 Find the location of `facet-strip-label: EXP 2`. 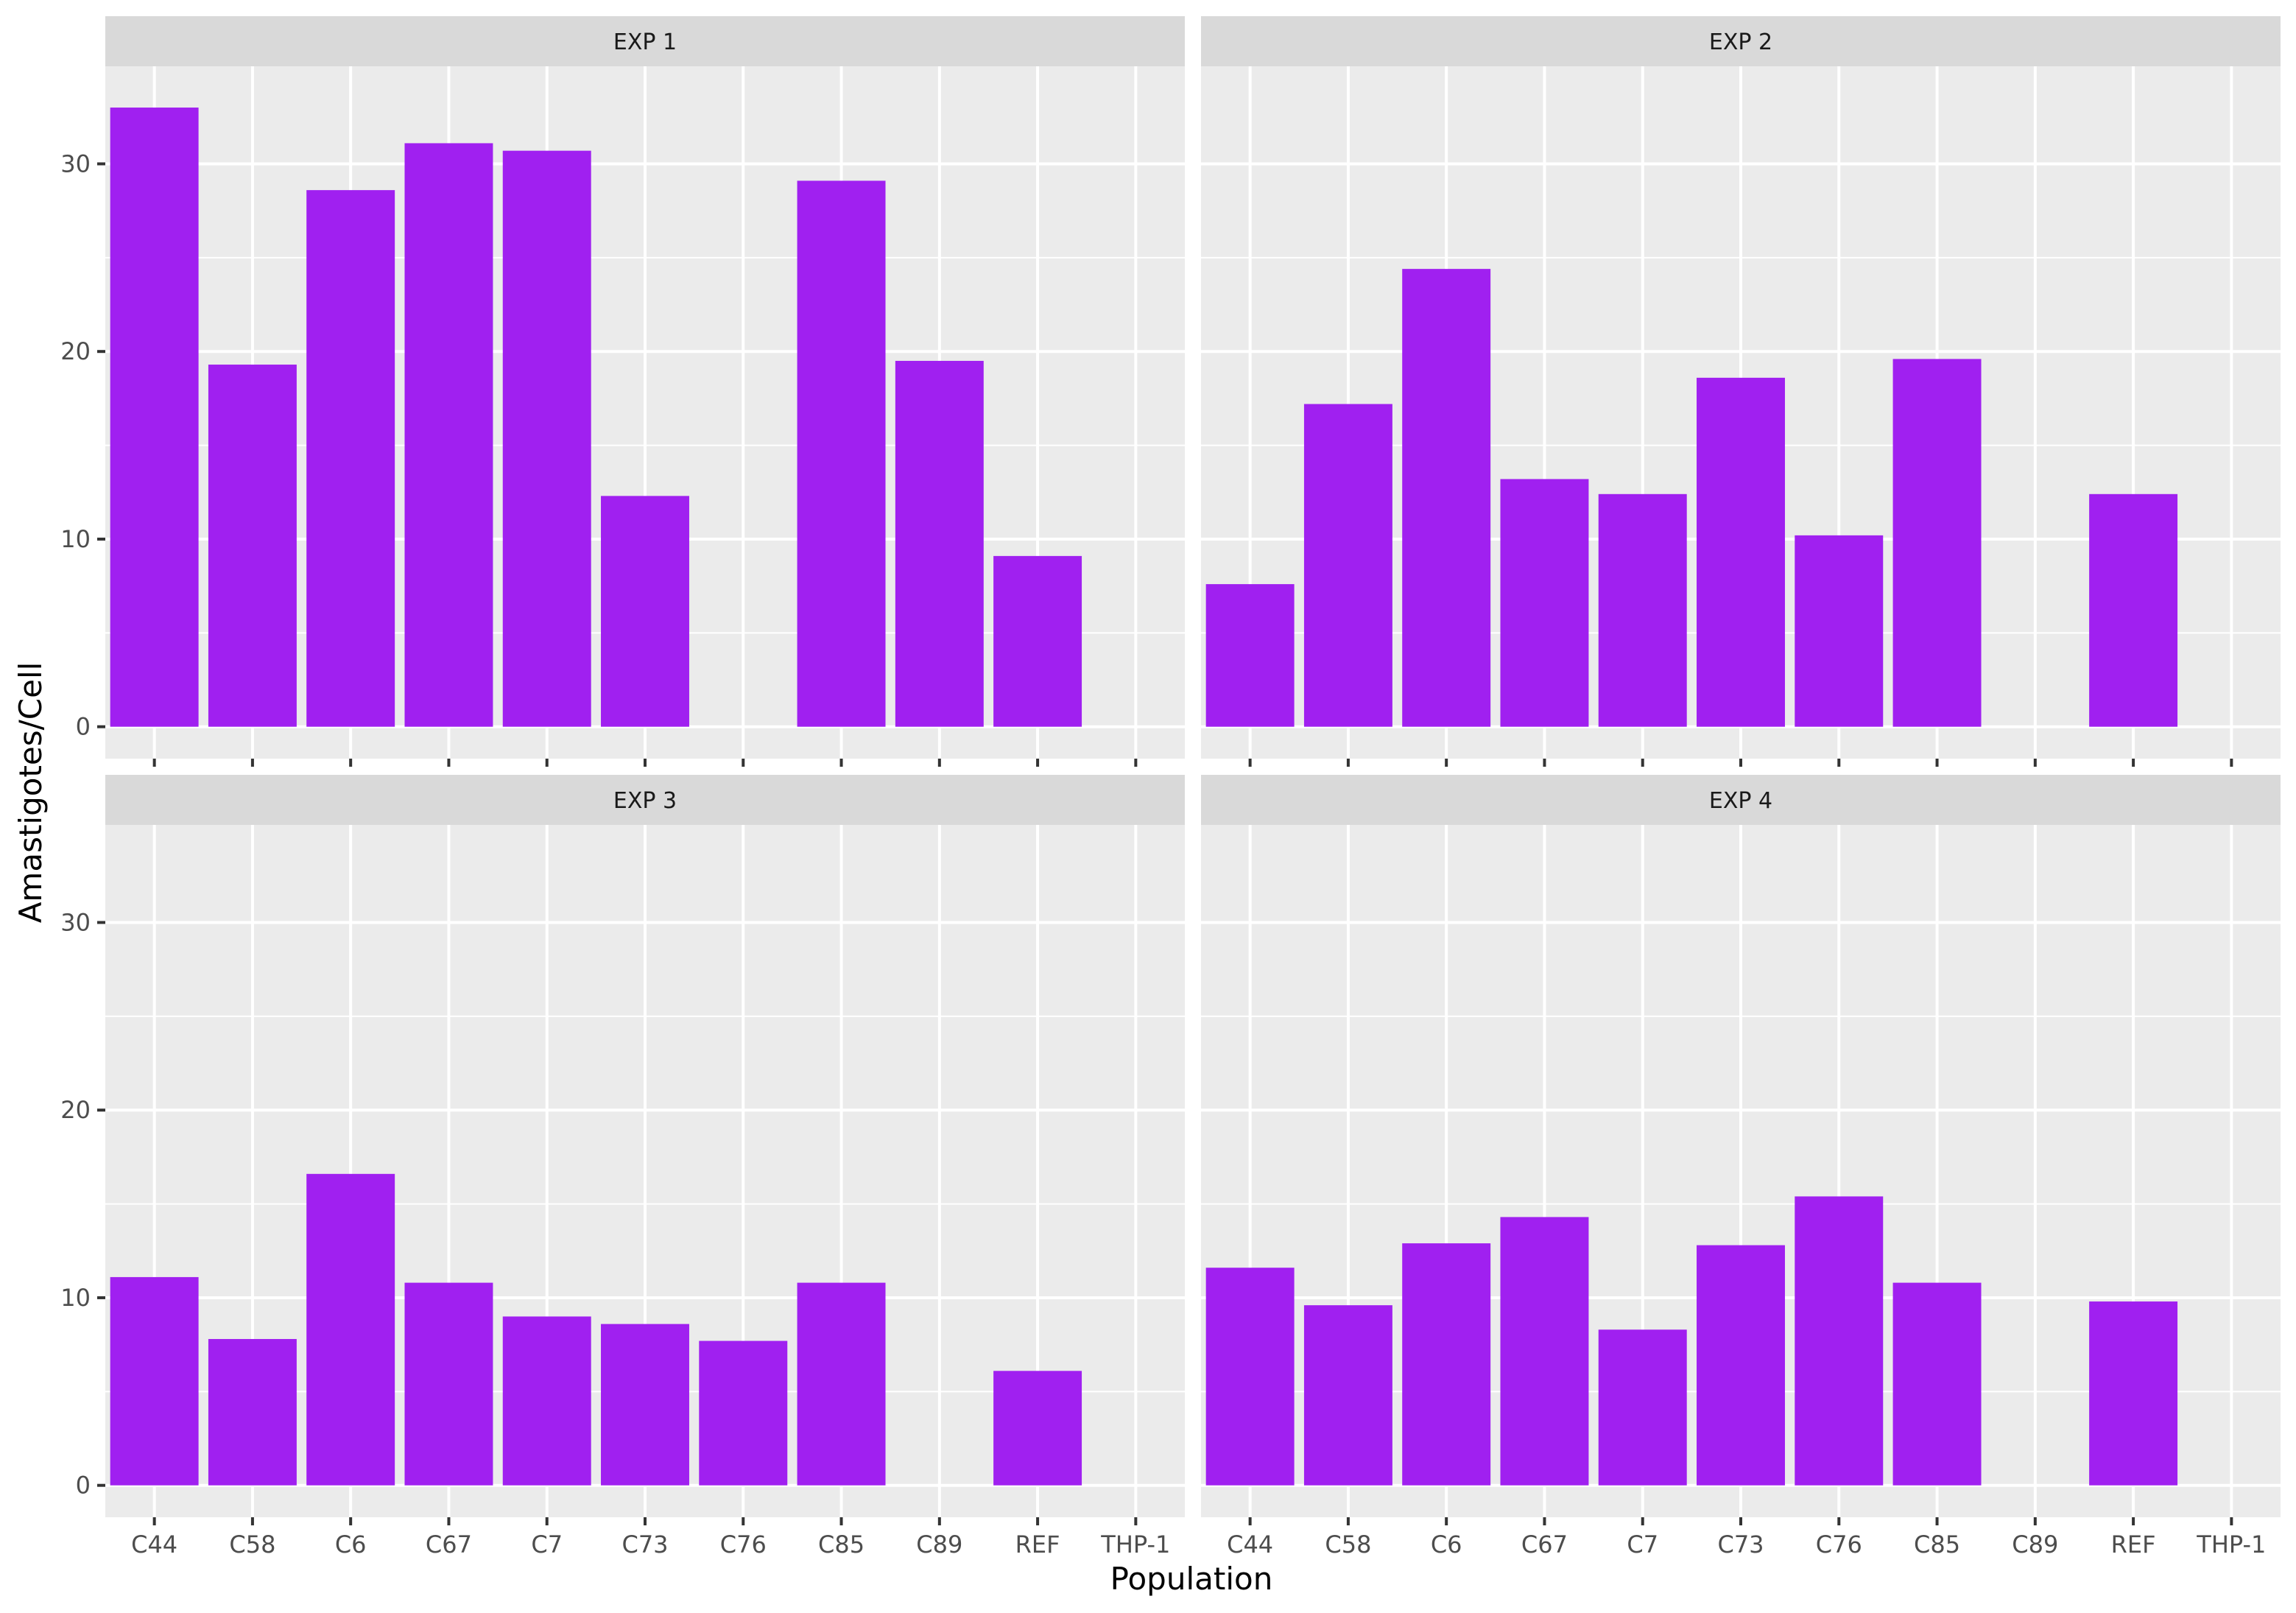

facet-strip-label: EXP 2 is located at coordinates (1740, 42).